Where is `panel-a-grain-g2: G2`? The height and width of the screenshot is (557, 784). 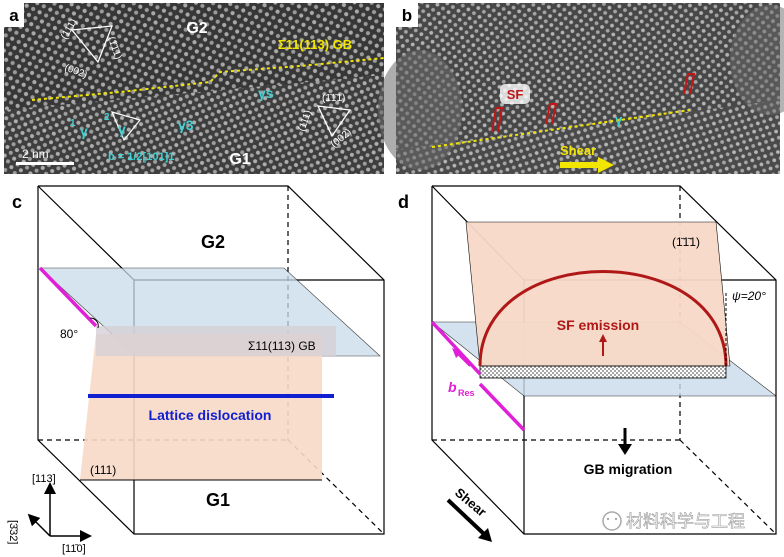 panel-a-grain-g2: G2 is located at coordinates (196, 28).